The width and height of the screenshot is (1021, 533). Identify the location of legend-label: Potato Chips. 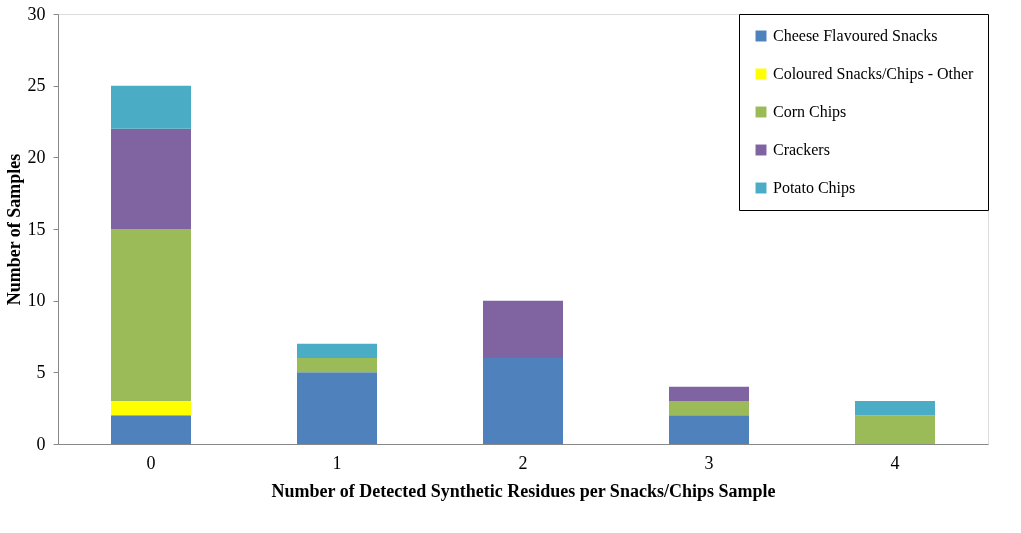
(814, 188).